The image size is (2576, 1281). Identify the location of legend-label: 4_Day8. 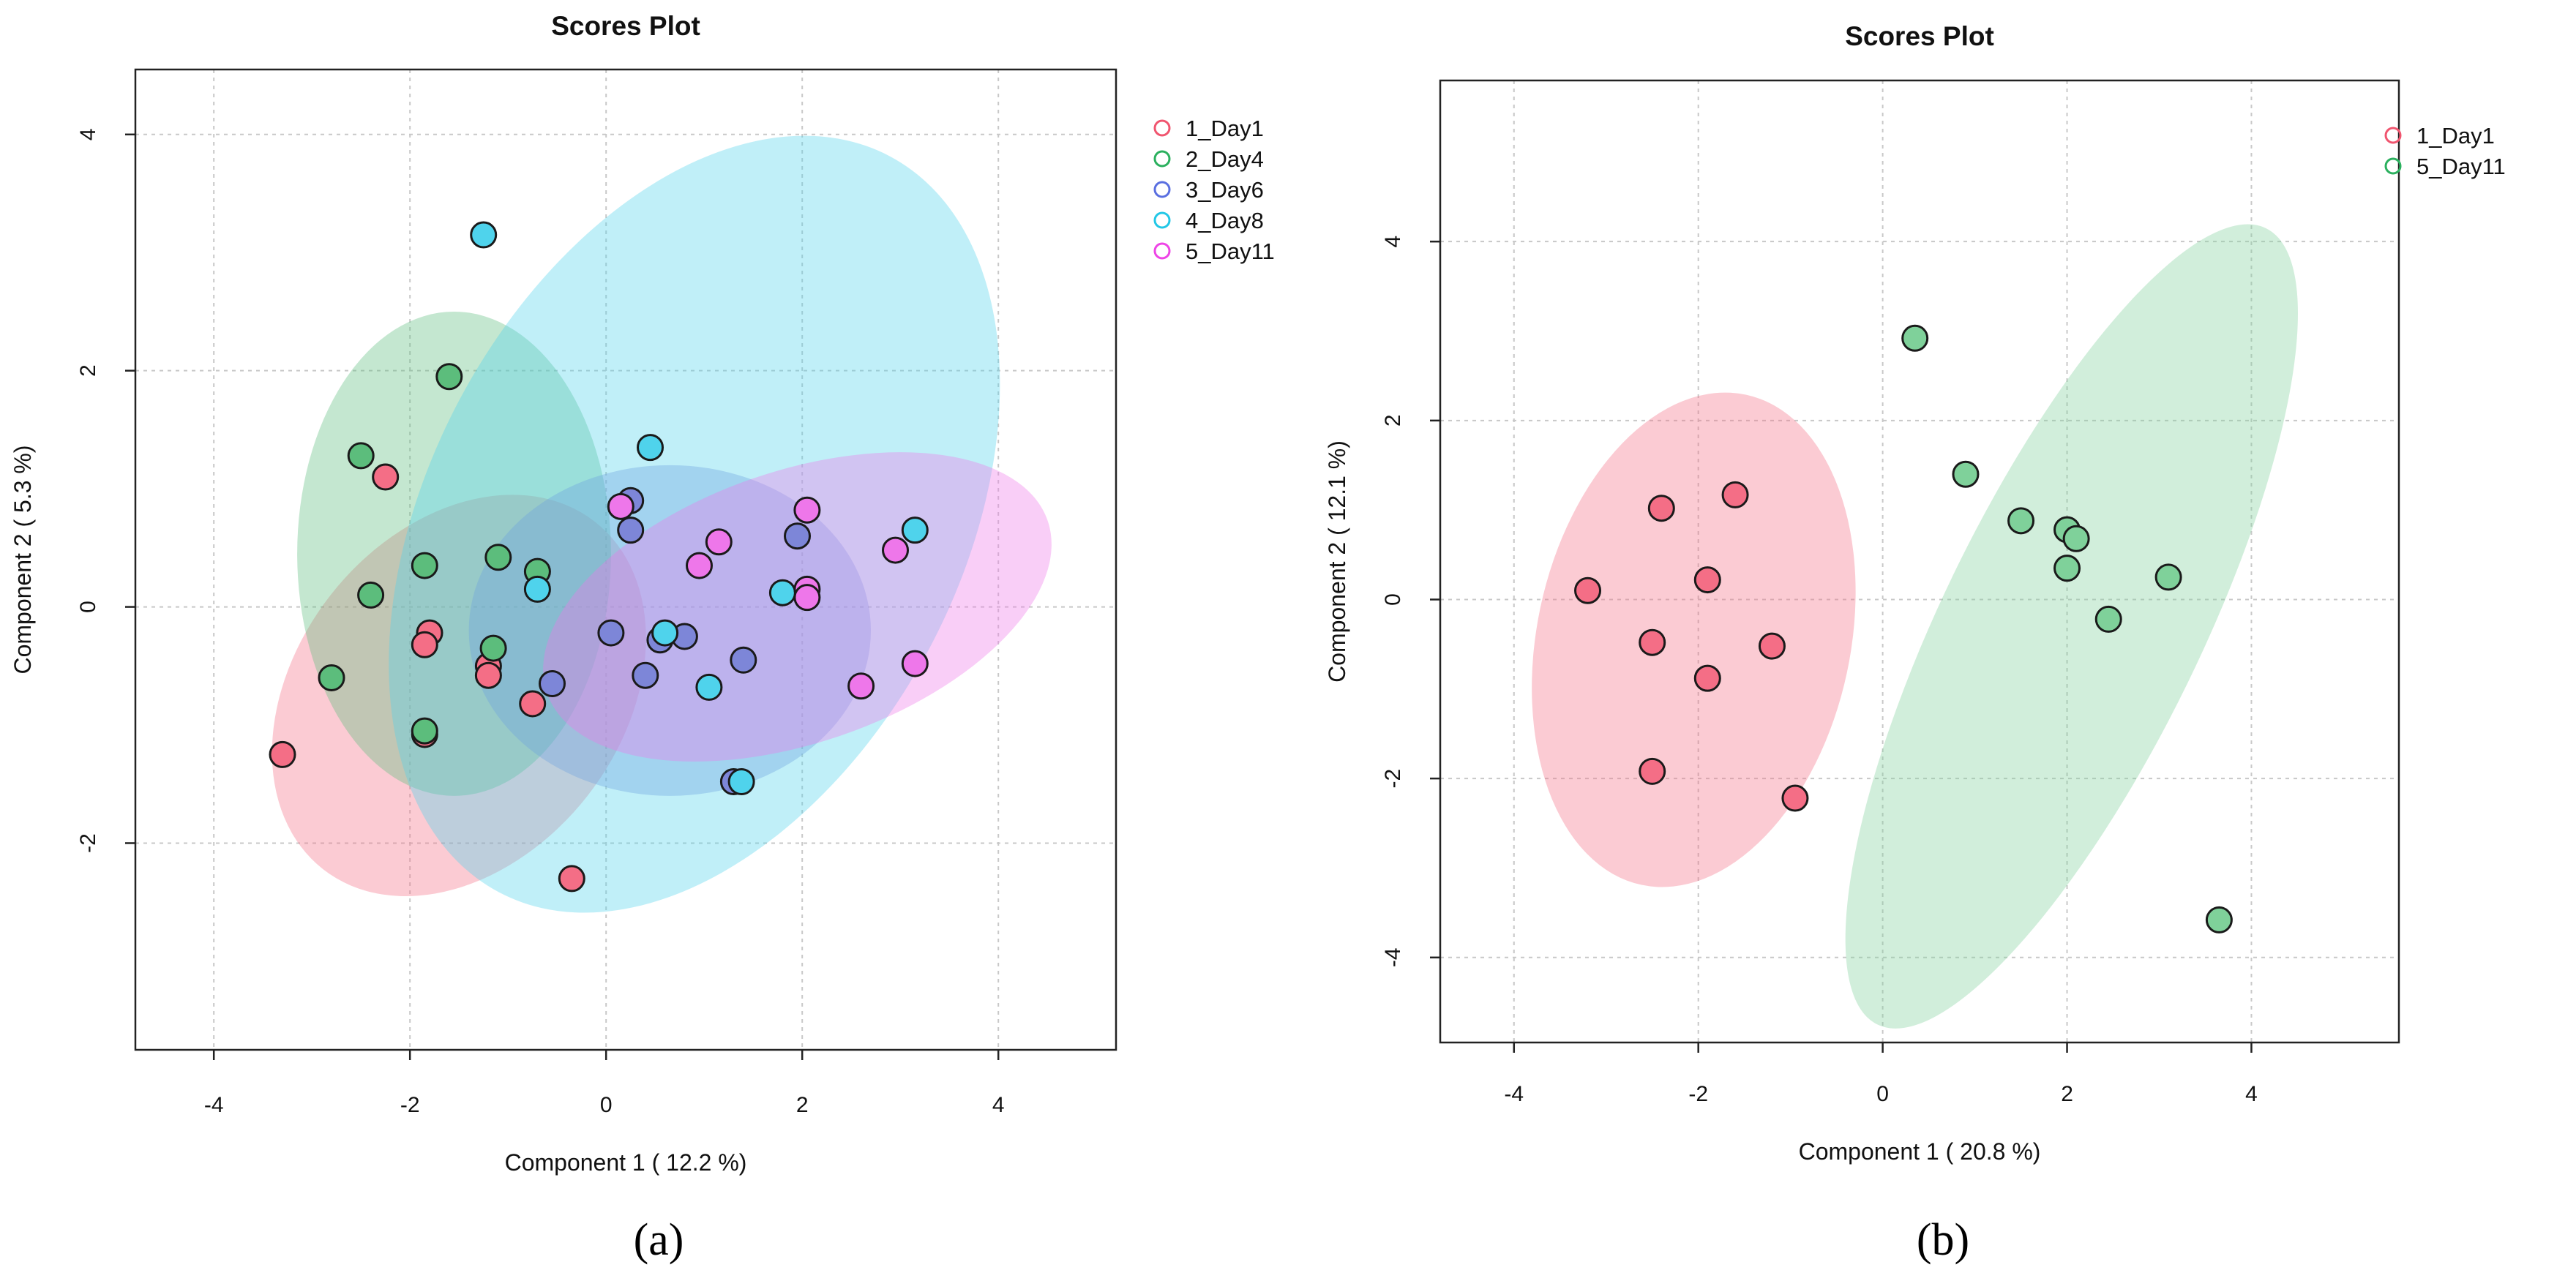
(1225, 220).